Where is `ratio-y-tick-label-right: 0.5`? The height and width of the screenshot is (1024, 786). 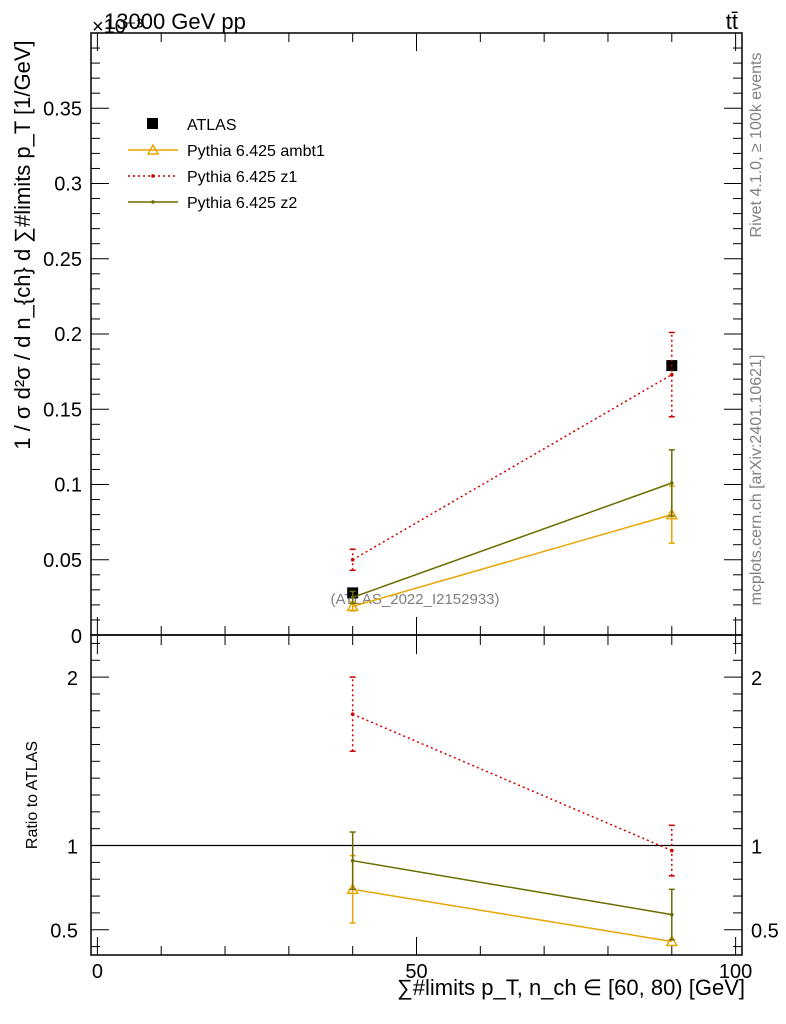 ratio-y-tick-label-right: 0.5 is located at coordinates (765, 932).